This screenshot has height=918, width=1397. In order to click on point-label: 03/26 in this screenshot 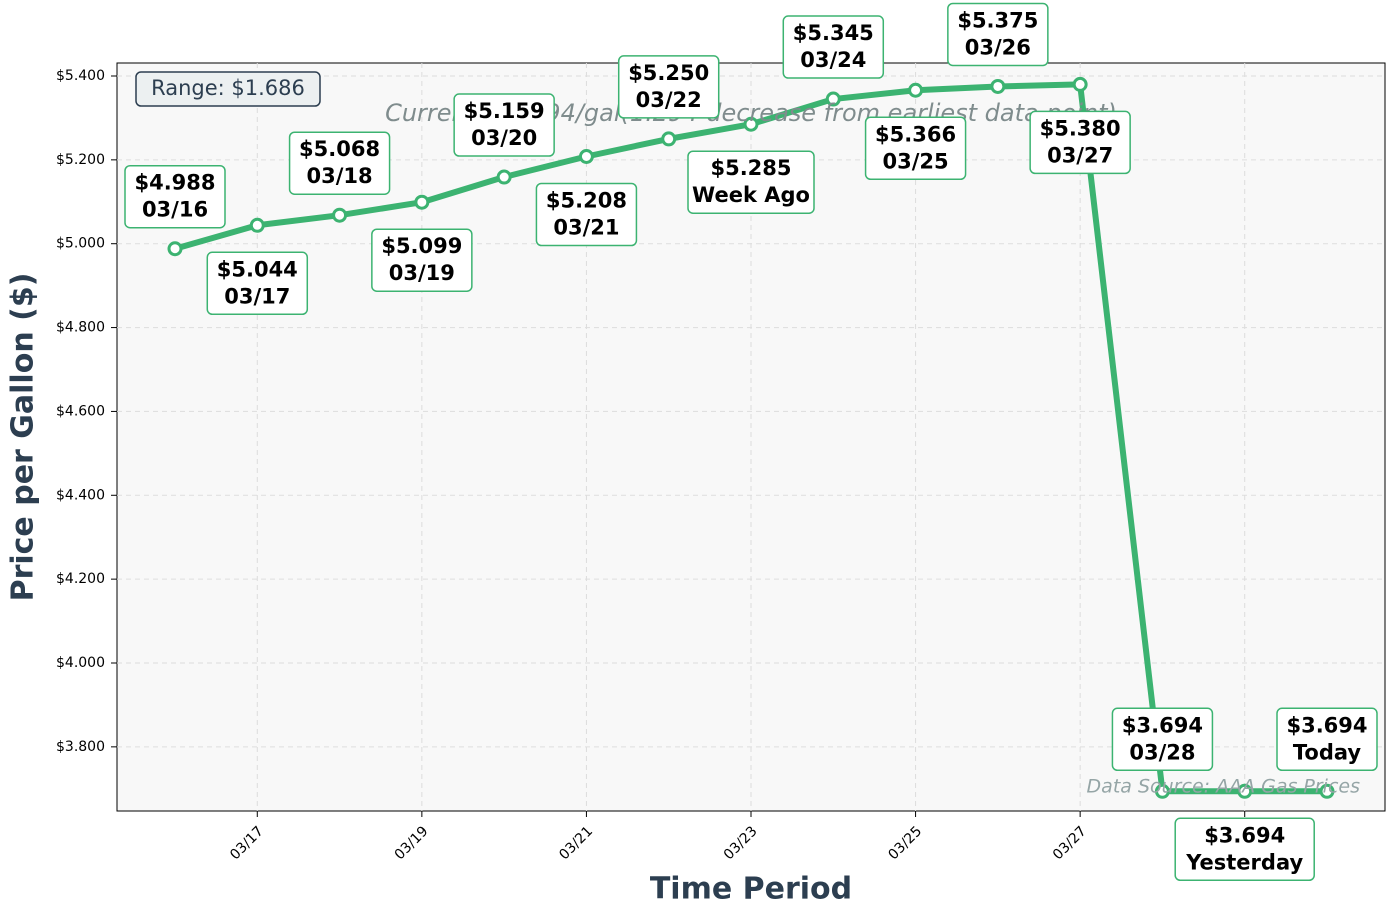, I will do `click(998, 47)`.